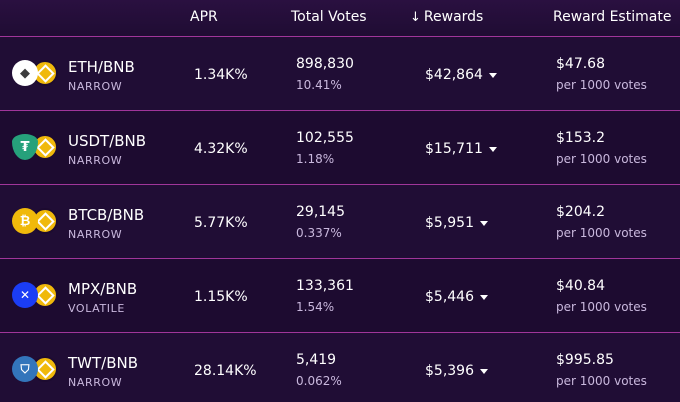 The height and width of the screenshot is (402, 680). I want to click on reward-estimate-value: $995.85, so click(585, 360).